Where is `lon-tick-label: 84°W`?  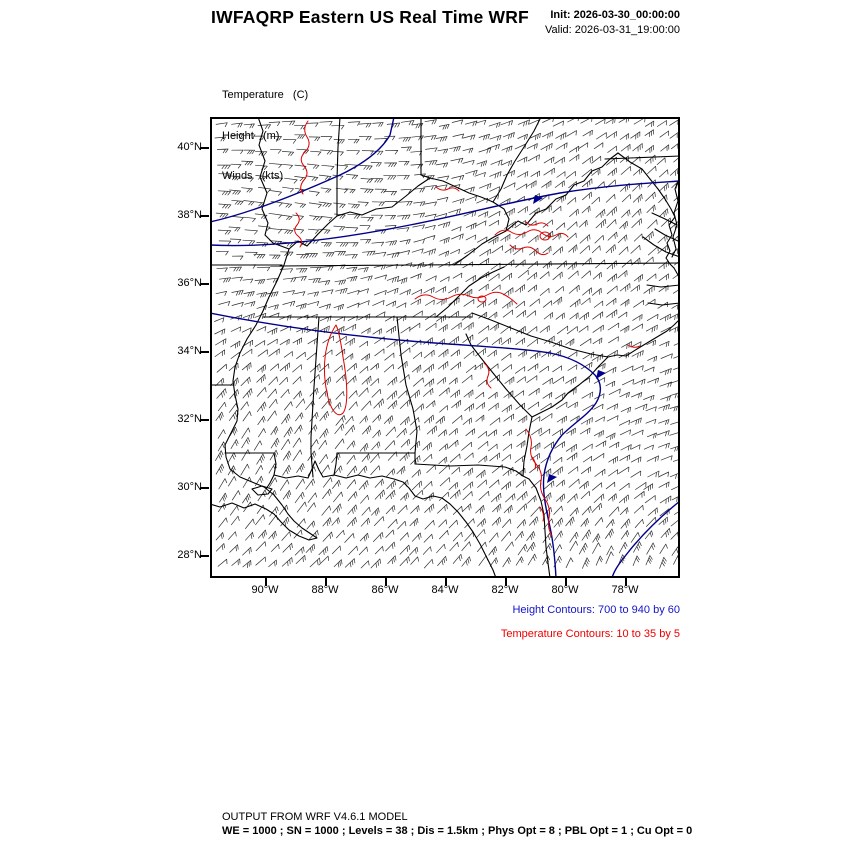 lon-tick-label: 84°W is located at coordinates (445, 590).